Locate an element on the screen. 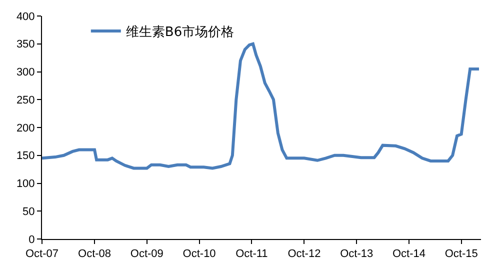 Image resolution: width=499 pixels, height=275 pixels. y-tick-label: 250 is located at coordinates (25, 100).